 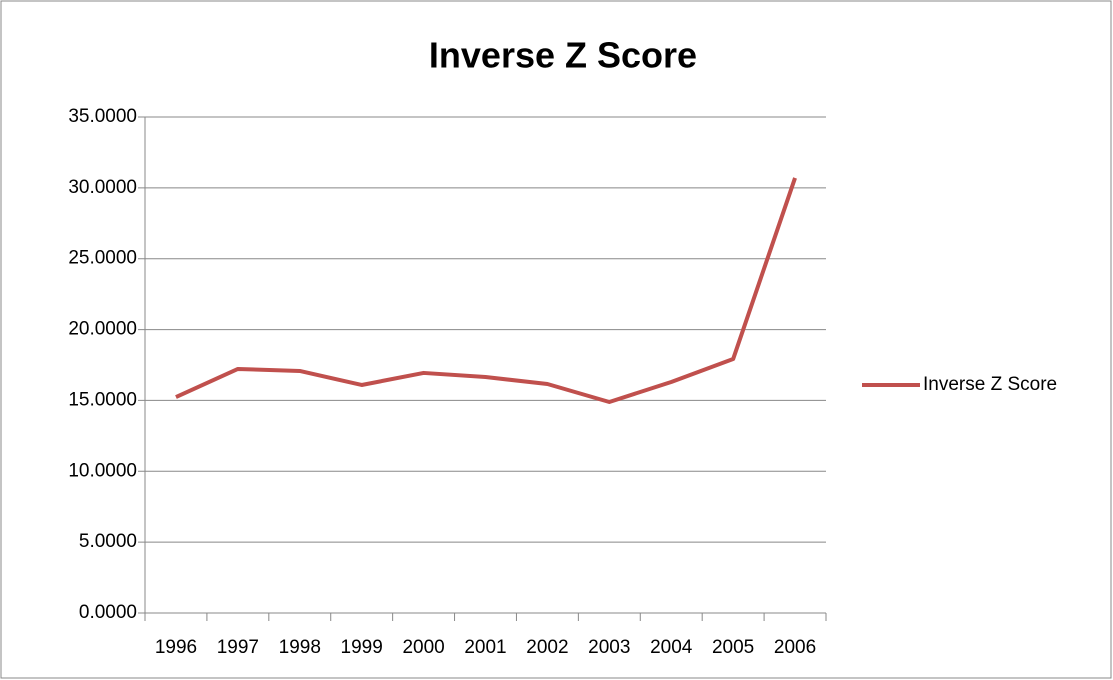 What do you see at coordinates (485, 647) in the screenshot?
I see `x-tick-label: 2001` at bounding box center [485, 647].